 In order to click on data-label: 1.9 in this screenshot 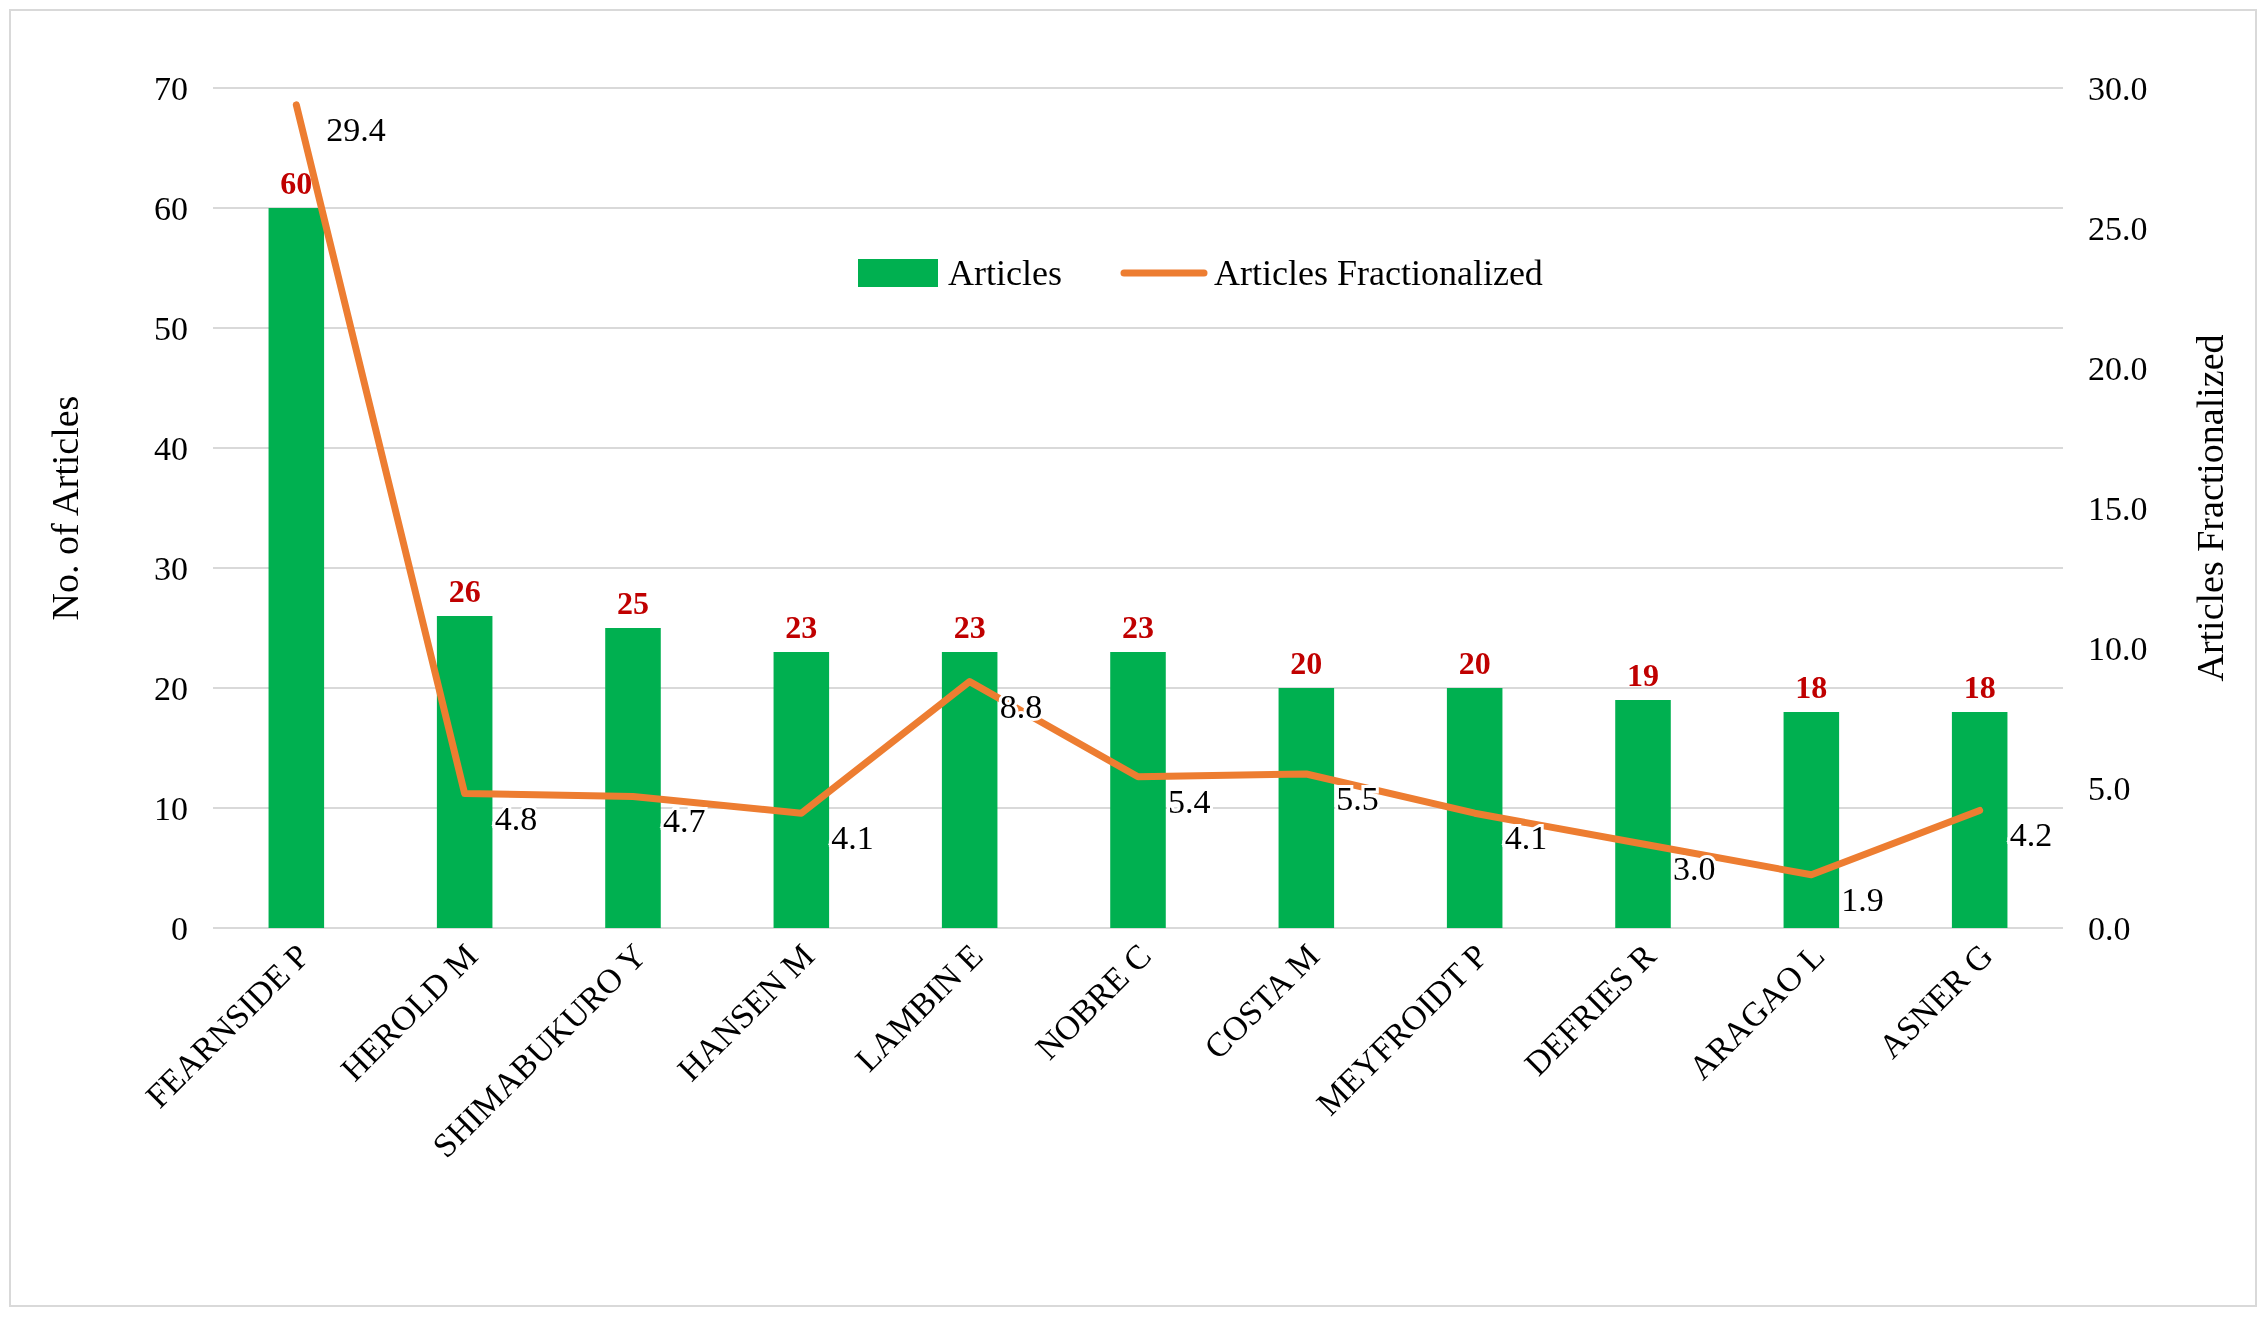, I will do `click(1862, 899)`.